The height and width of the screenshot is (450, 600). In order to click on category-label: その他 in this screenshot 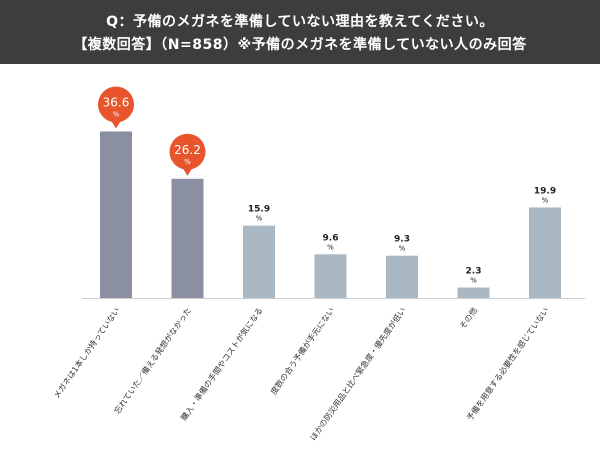, I will do `click(468, 317)`.